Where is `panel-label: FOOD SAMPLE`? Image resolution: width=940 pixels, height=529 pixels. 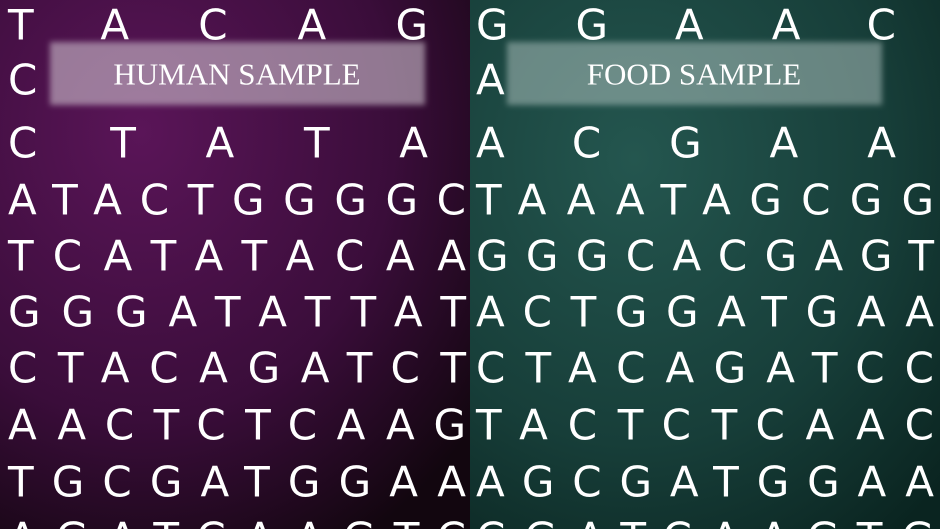 panel-label: FOOD SAMPLE is located at coordinates (694, 74).